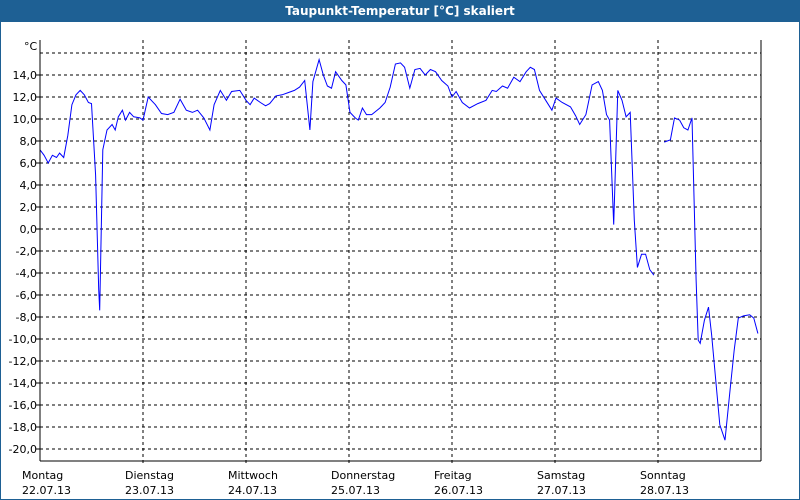 The image size is (800, 500). What do you see at coordinates (29, 229) in the screenshot?
I see `y-tick-label: 0,0` at bounding box center [29, 229].